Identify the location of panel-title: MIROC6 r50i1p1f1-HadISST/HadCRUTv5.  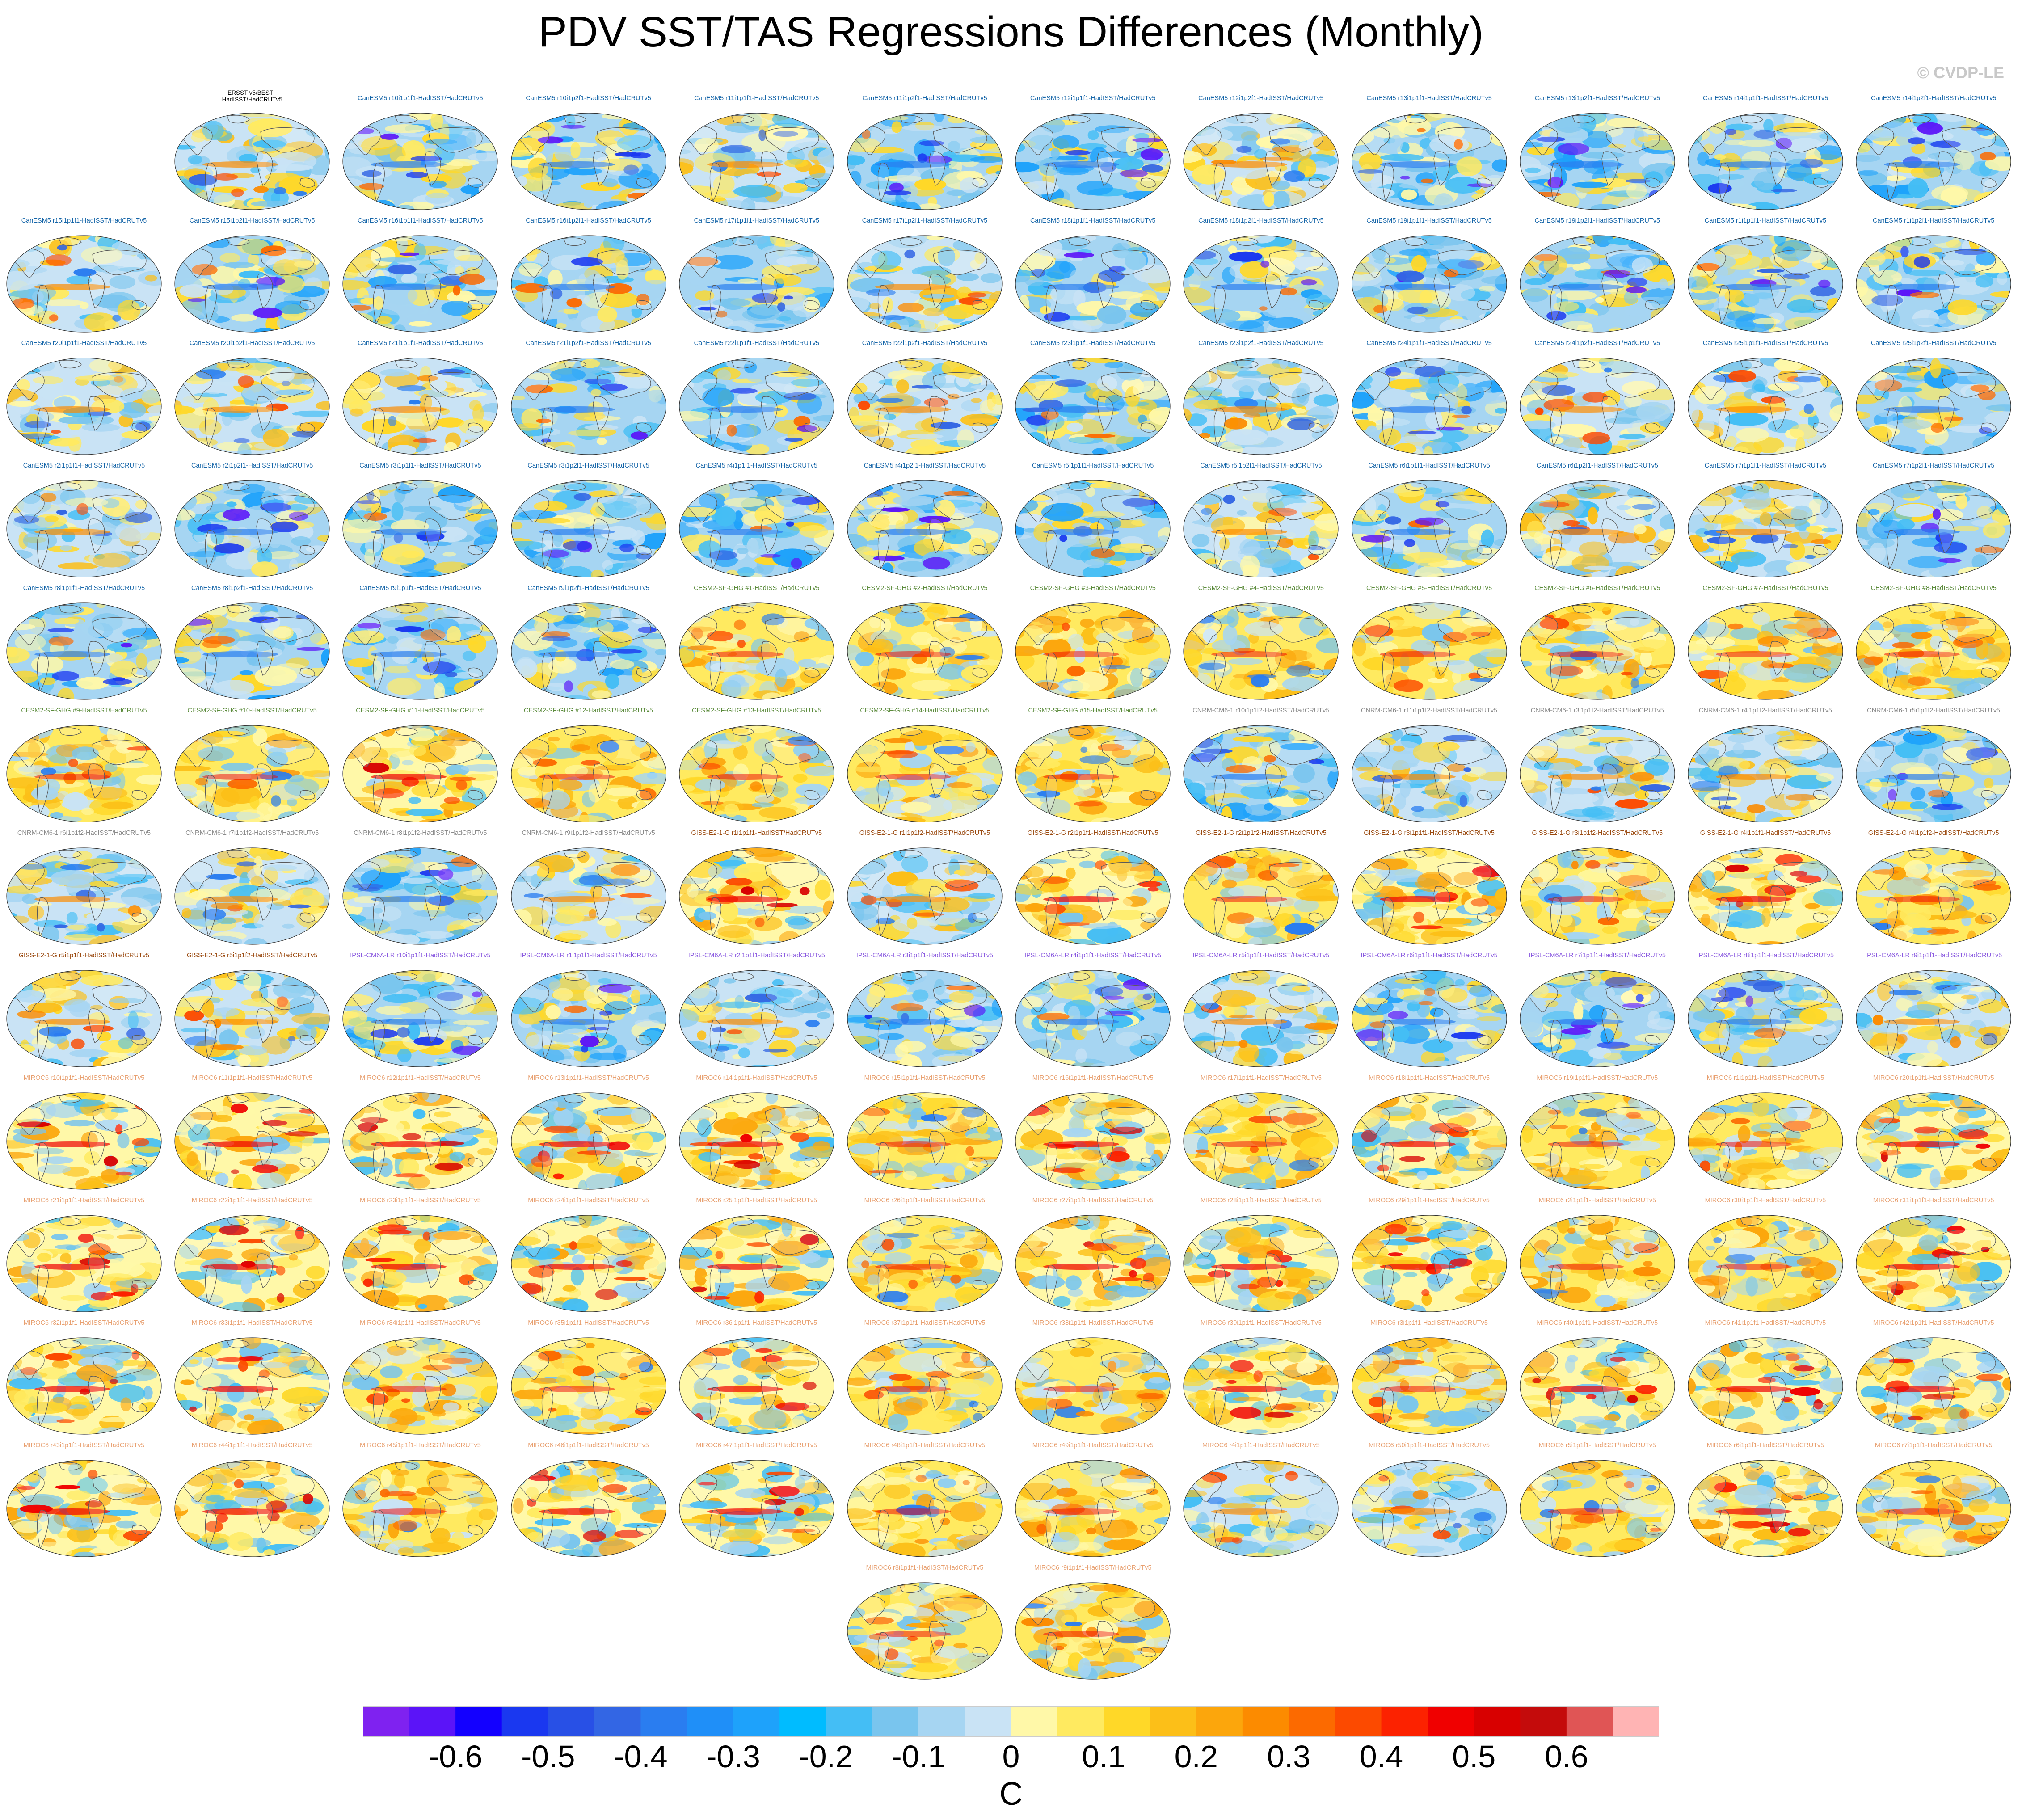
(1429, 1445).